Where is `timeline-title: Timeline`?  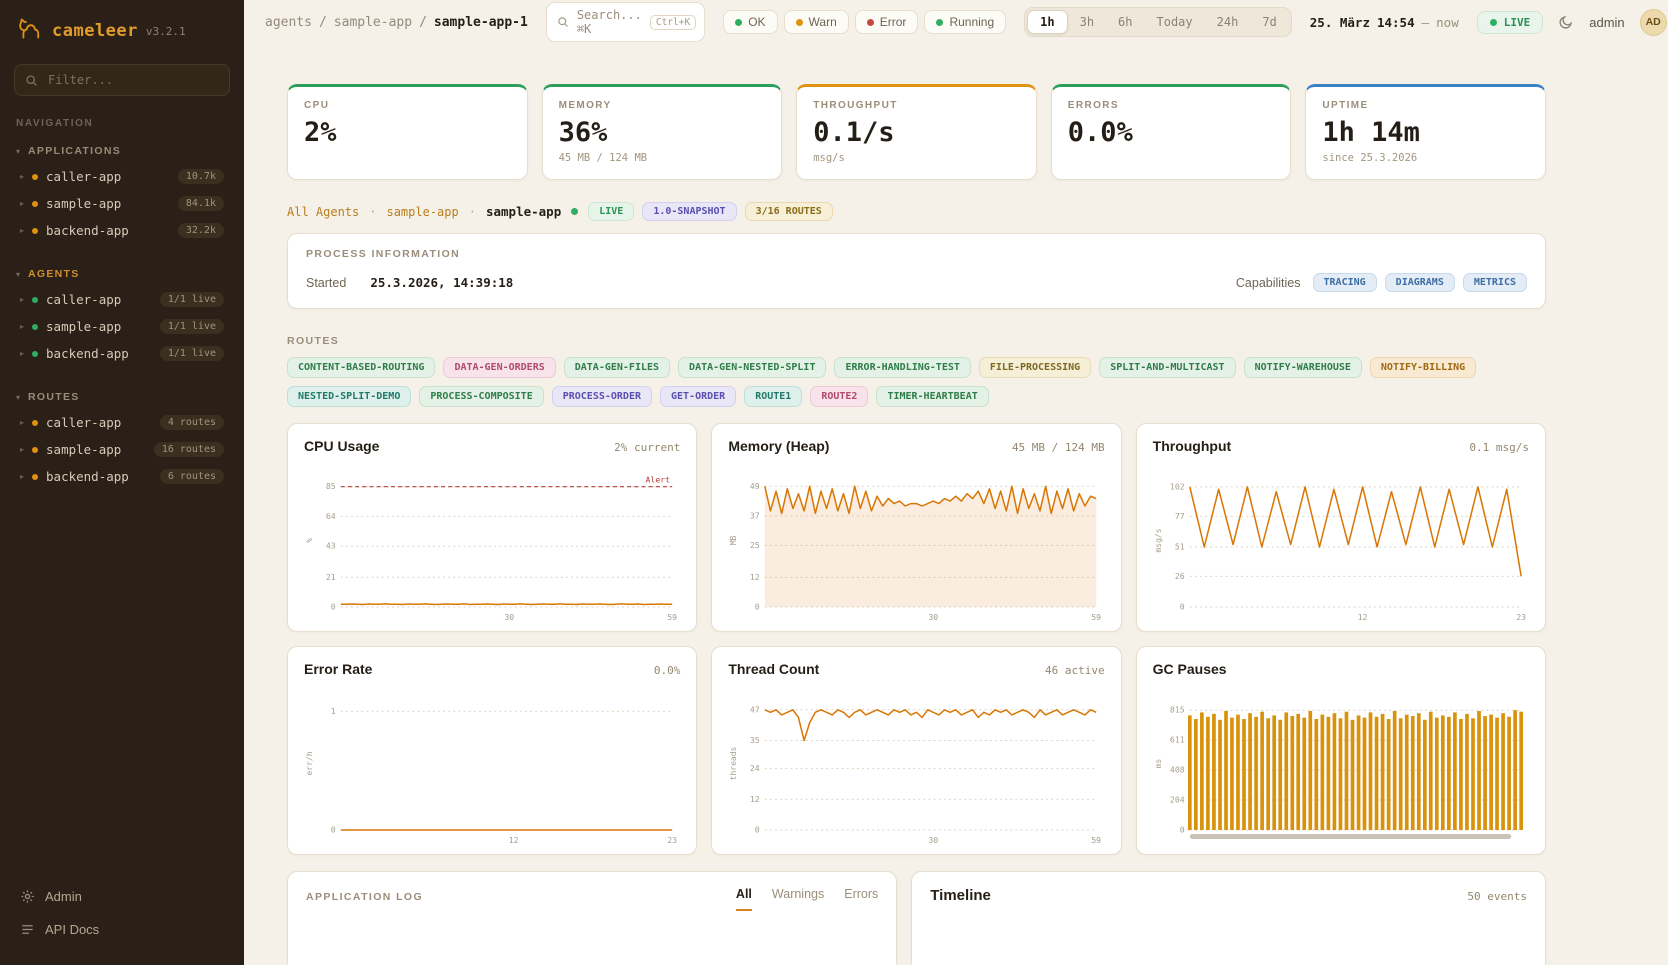 timeline-title: Timeline is located at coordinates (960, 895).